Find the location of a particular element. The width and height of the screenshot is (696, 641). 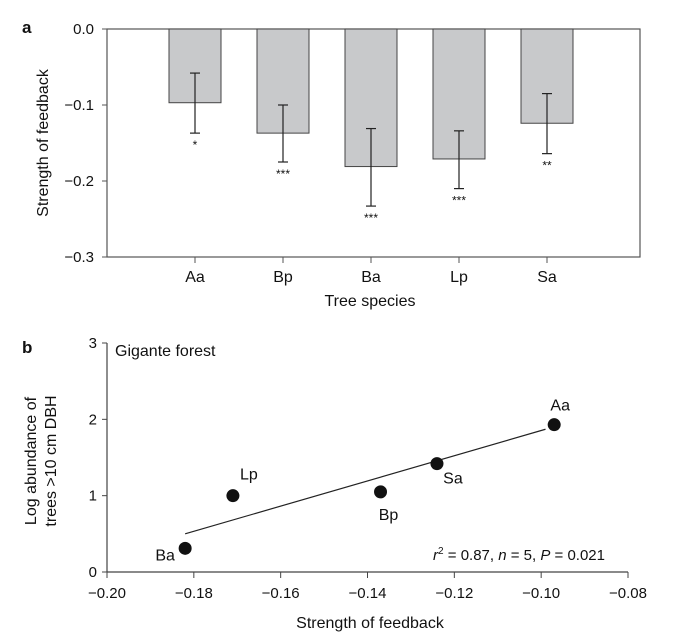

panel-b-x-axis-label: Strength of feedback is located at coordinates (370, 623).